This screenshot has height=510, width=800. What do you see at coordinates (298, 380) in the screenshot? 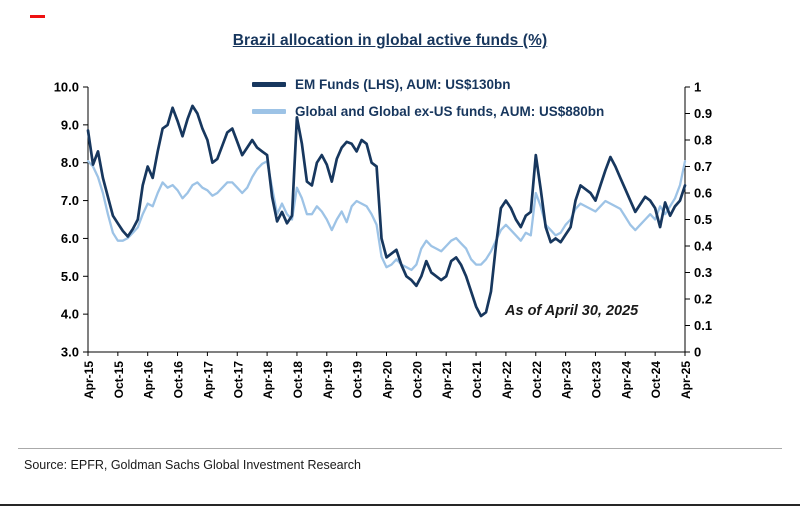
I see `svg-text: Oct-18` at bounding box center [298, 380].